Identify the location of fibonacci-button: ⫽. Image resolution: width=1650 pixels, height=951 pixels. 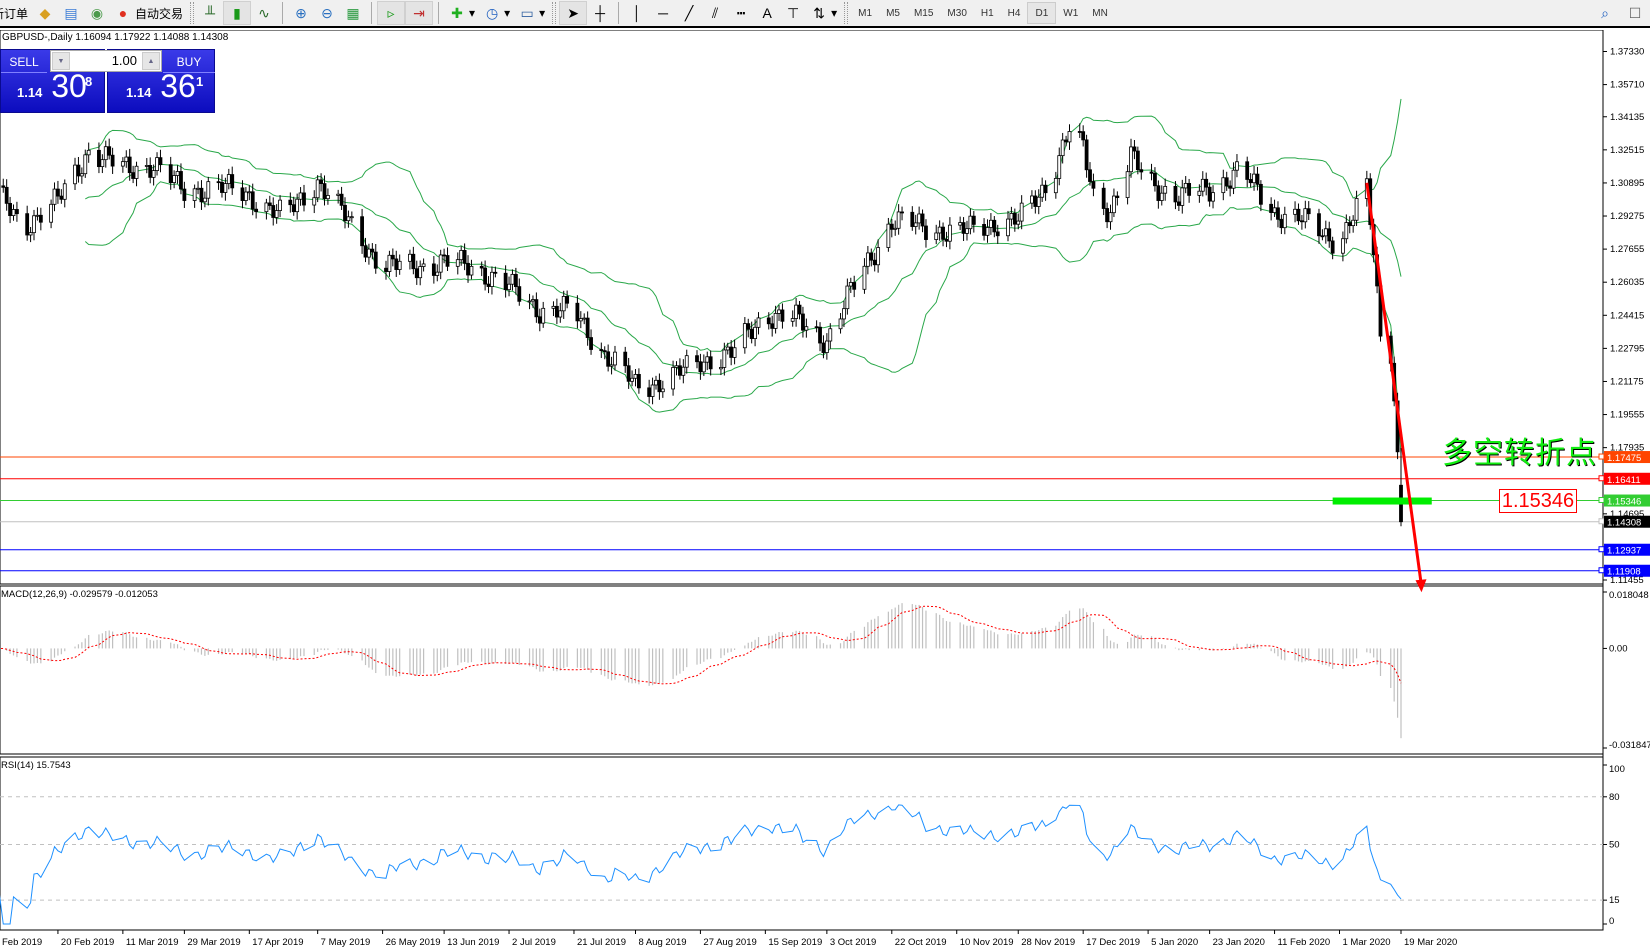
(715, 13).